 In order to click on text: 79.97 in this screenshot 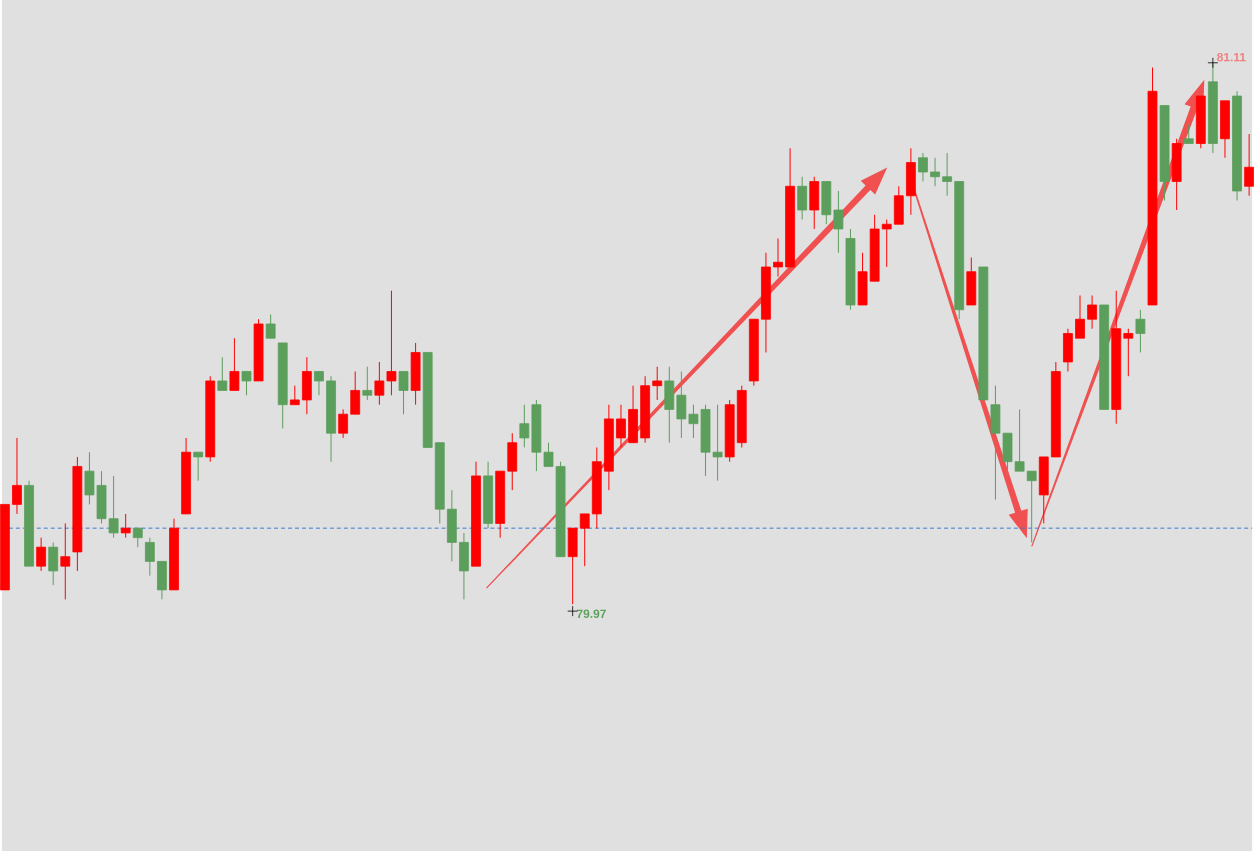, I will do `click(591, 613)`.